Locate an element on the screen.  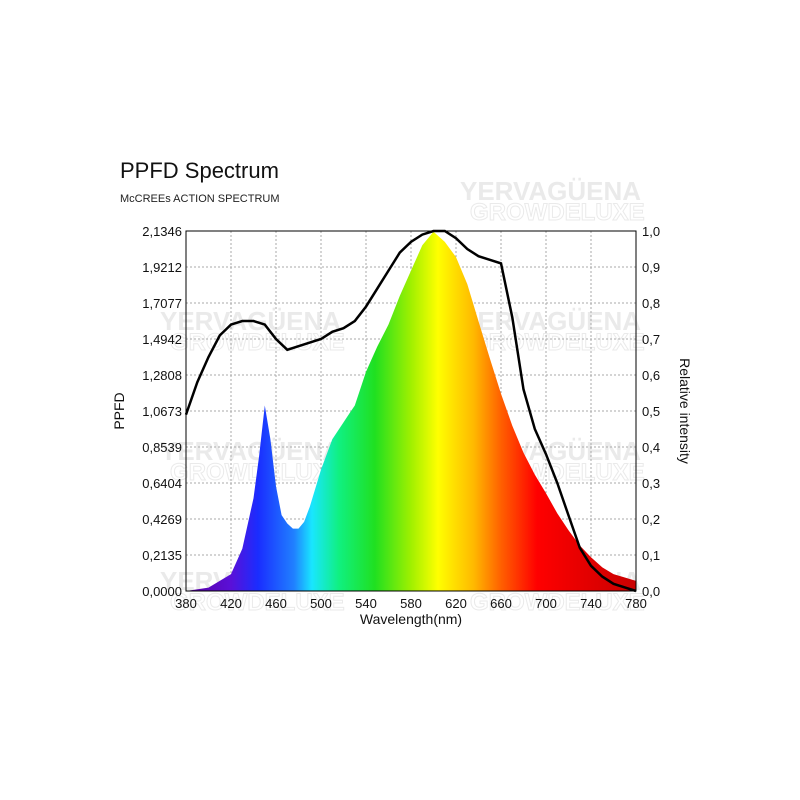
x-tick-label: 740 is located at coordinates (591, 603).